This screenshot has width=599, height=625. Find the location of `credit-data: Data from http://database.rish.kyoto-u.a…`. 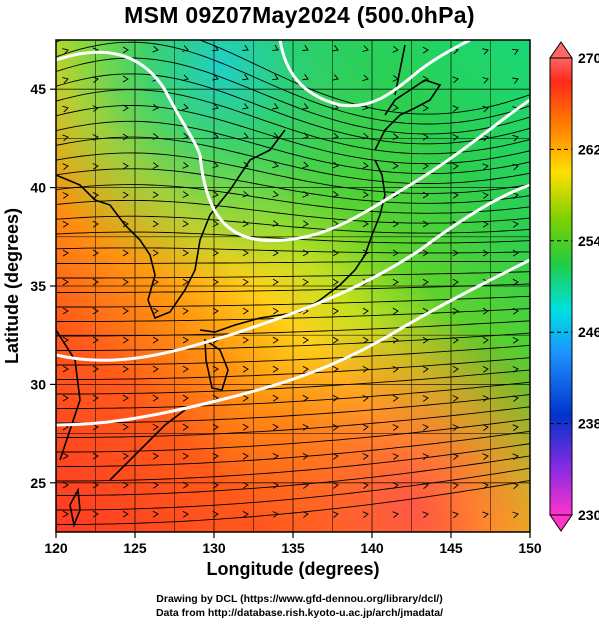

credit-data: Data from http://database.rish.kyoto-u.a… is located at coordinates (299, 613).